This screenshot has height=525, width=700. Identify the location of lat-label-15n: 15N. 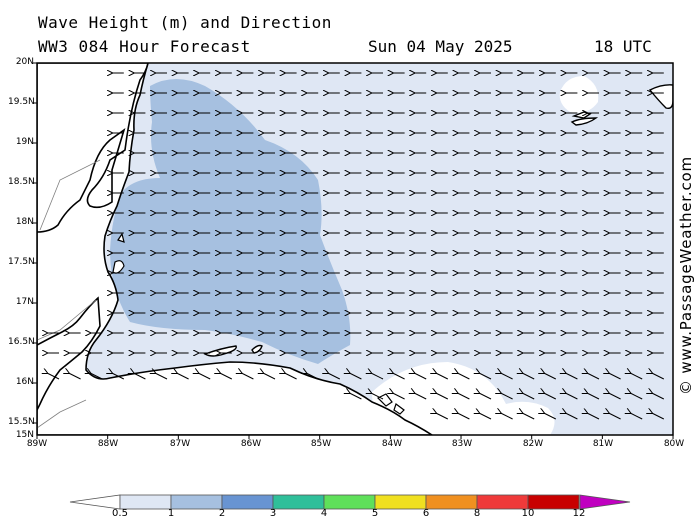
(24, 435).